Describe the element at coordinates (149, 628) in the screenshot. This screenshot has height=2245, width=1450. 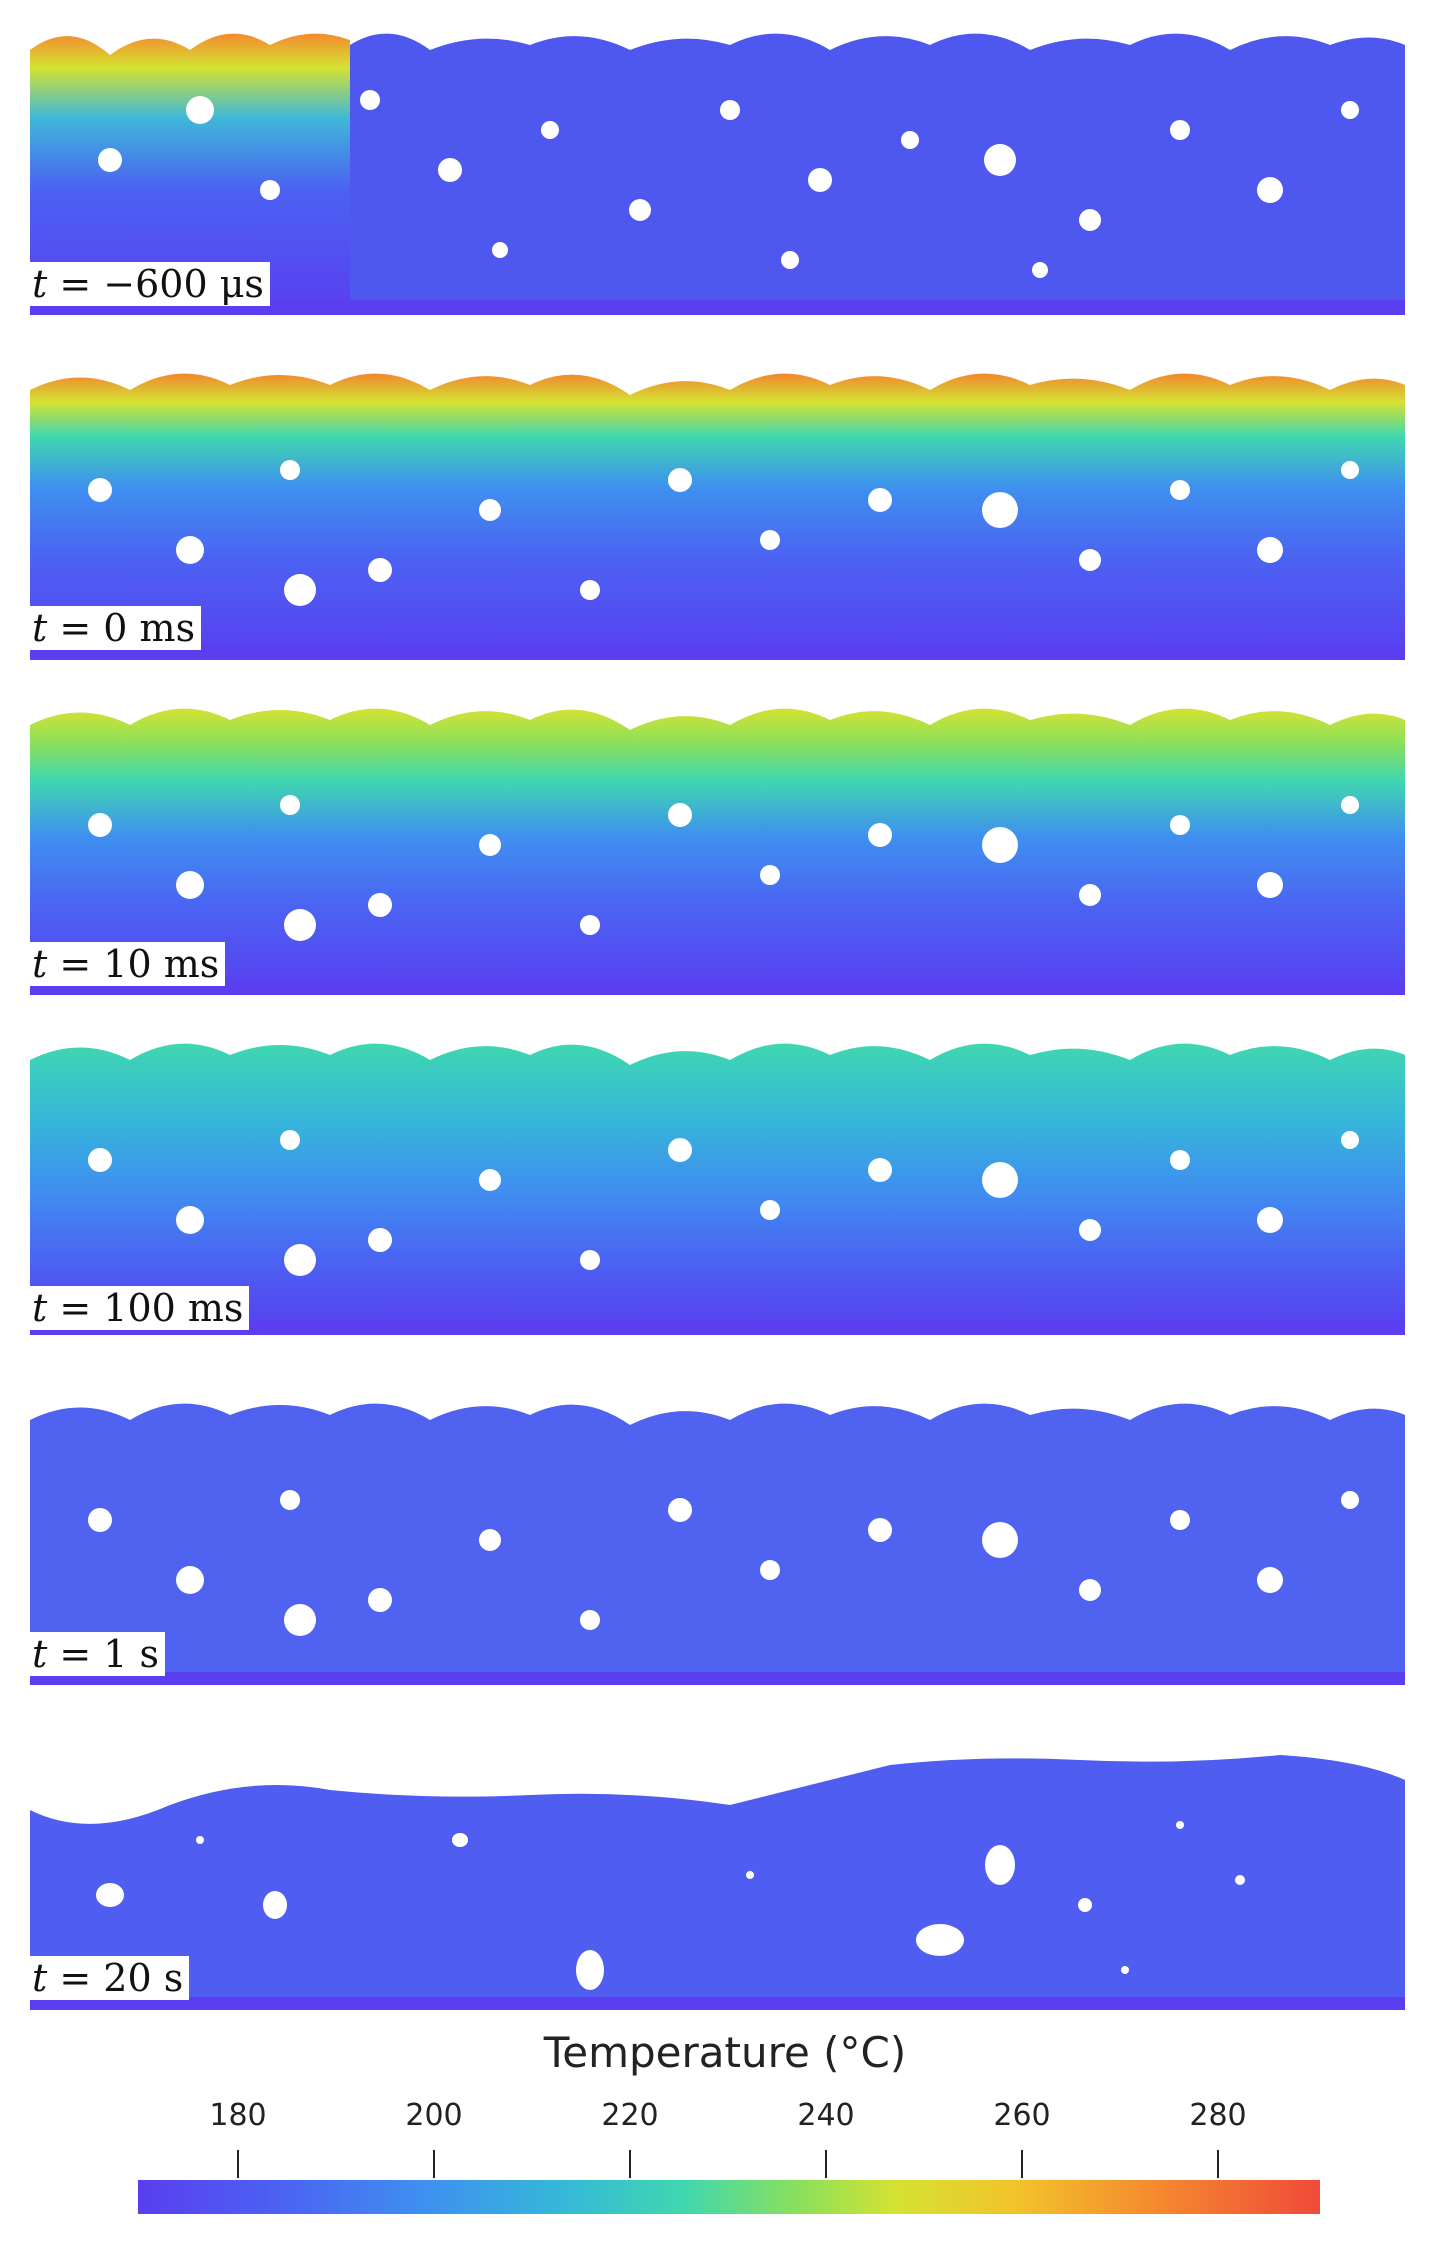
I see `time-value: 0 ms` at that location.